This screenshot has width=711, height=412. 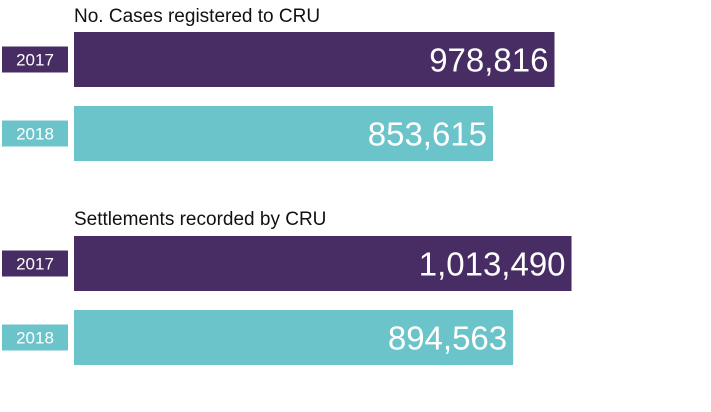 What do you see at coordinates (488, 60) in the screenshot?
I see `value-label-2017: 978,816` at bounding box center [488, 60].